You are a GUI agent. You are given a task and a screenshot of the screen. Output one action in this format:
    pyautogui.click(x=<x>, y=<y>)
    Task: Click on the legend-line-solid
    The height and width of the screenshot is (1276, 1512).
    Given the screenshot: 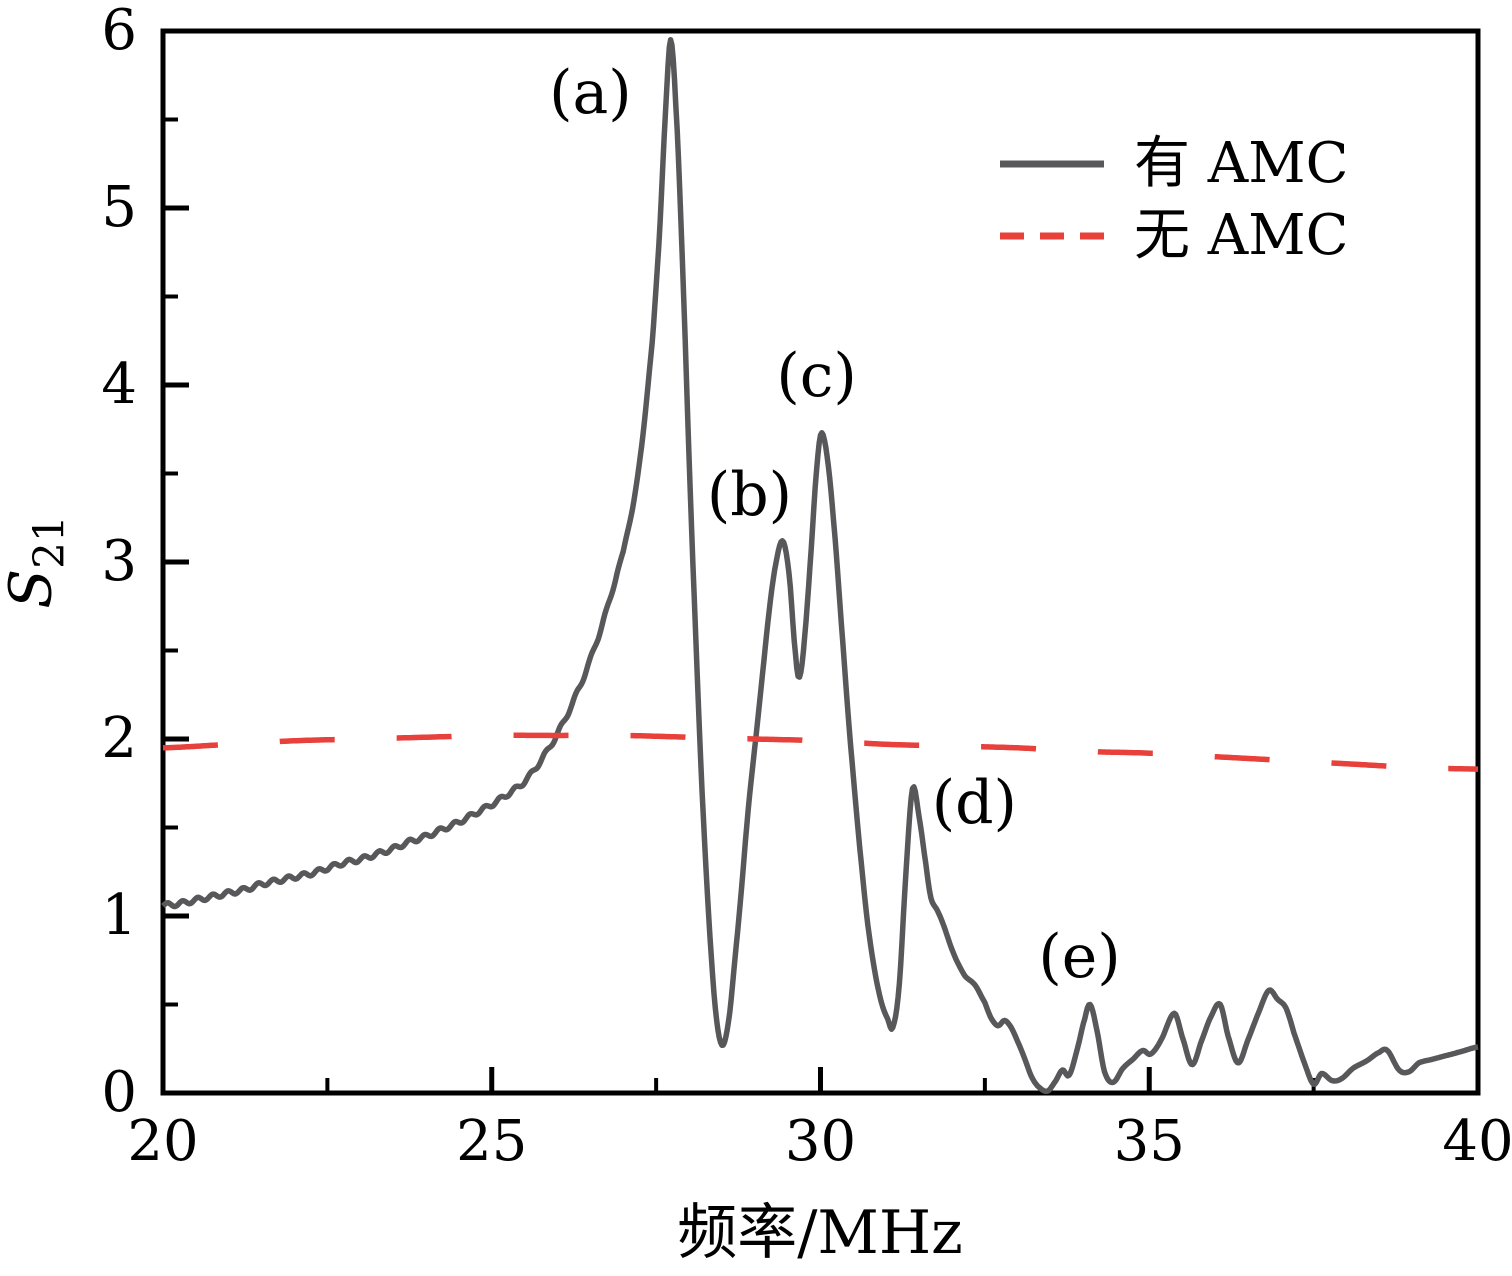 What is the action you would take?
    pyautogui.click(x=1052, y=164)
    